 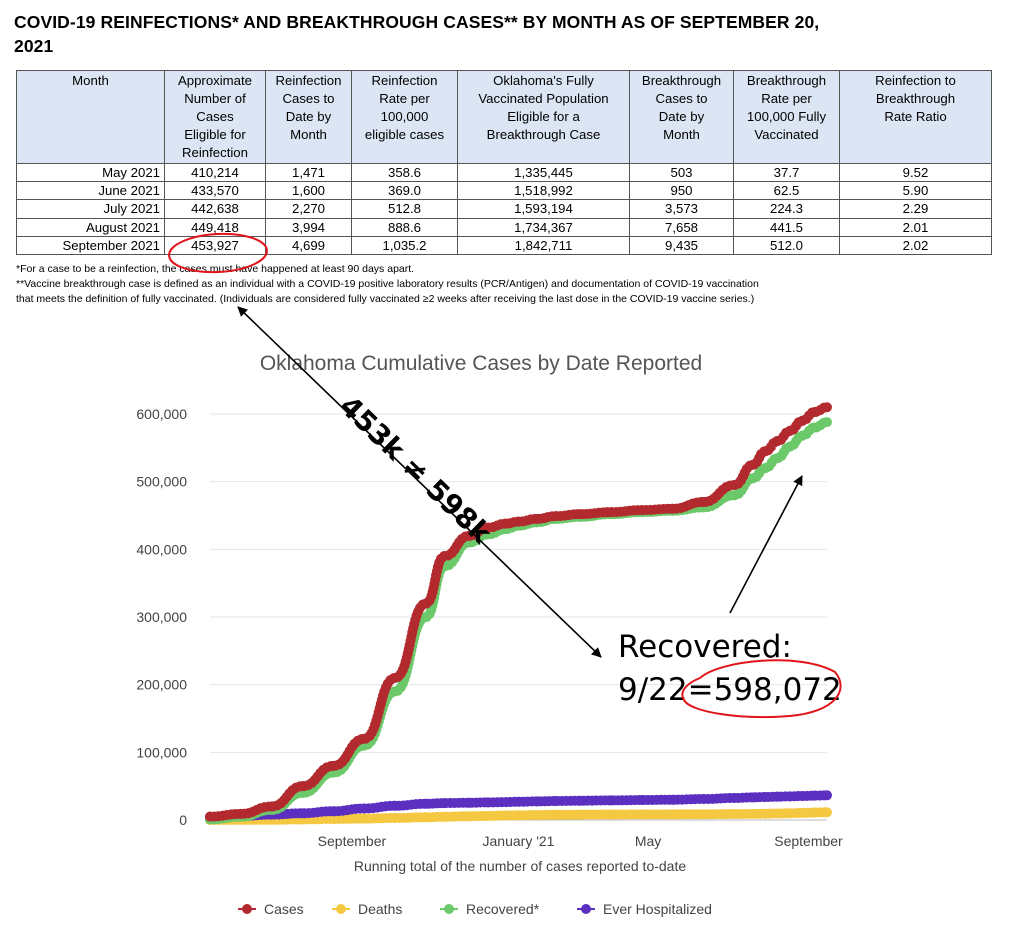 What do you see at coordinates (404, 98) in the screenshot?
I see `header-line: Rate per` at bounding box center [404, 98].